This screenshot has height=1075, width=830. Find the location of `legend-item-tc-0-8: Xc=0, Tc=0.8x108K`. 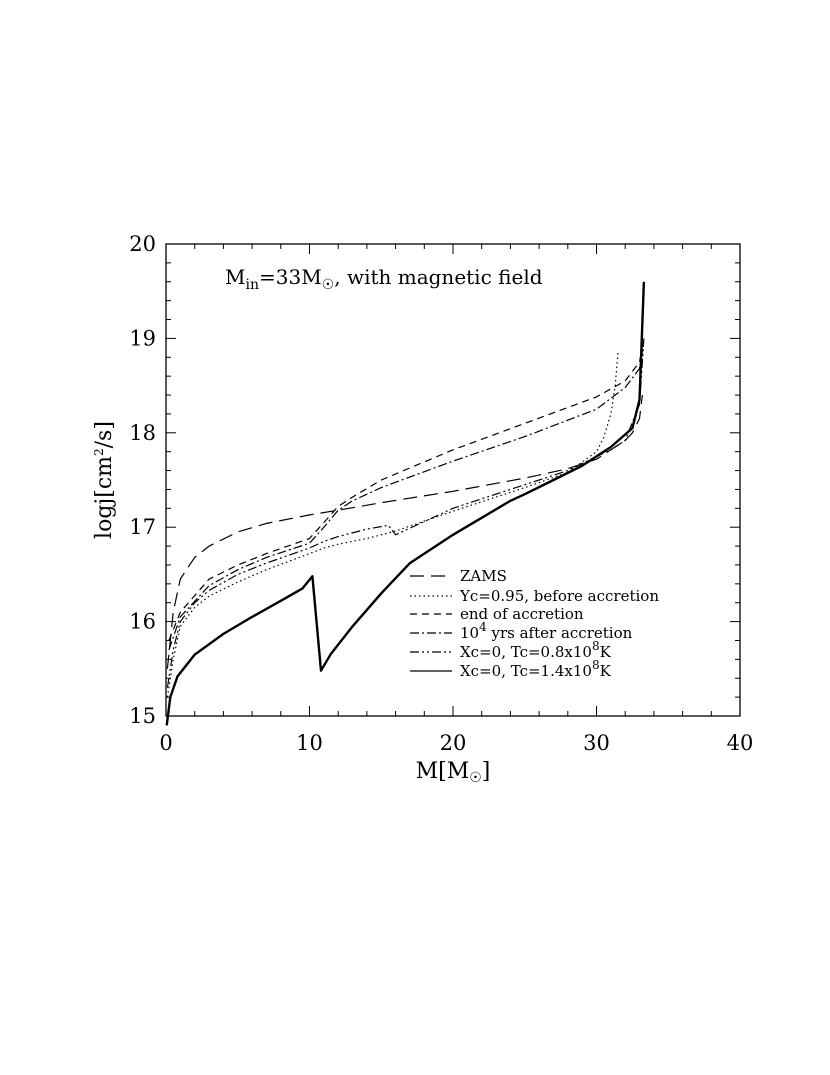

legend-item-tc-0-8: Xc=0, Tc=0.8x108K is located at coordinates (511, 650).